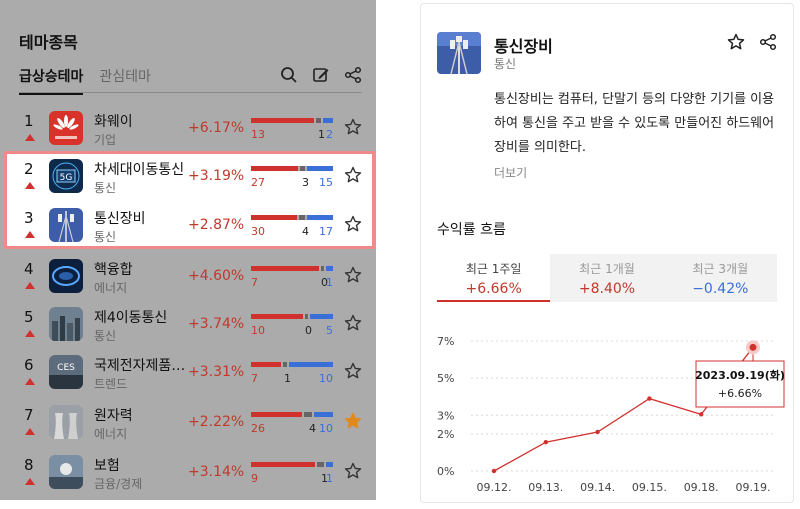 The width and height of the screenshot is (800, 509). I want to click on edit-icon, so click(321, 75).